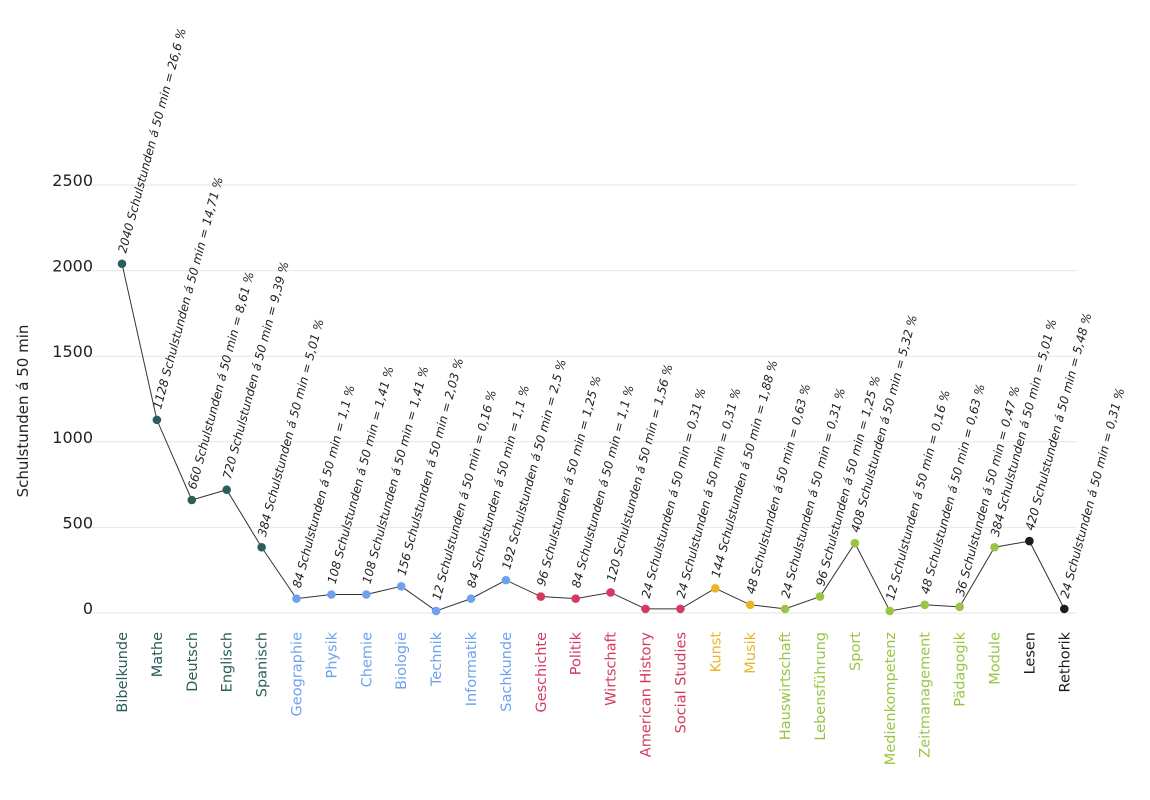  What do you see at coordinates (72, 437) in the screenshot?
I see `y-tick-label-1000: 1000` at bounding box center [72, 437].